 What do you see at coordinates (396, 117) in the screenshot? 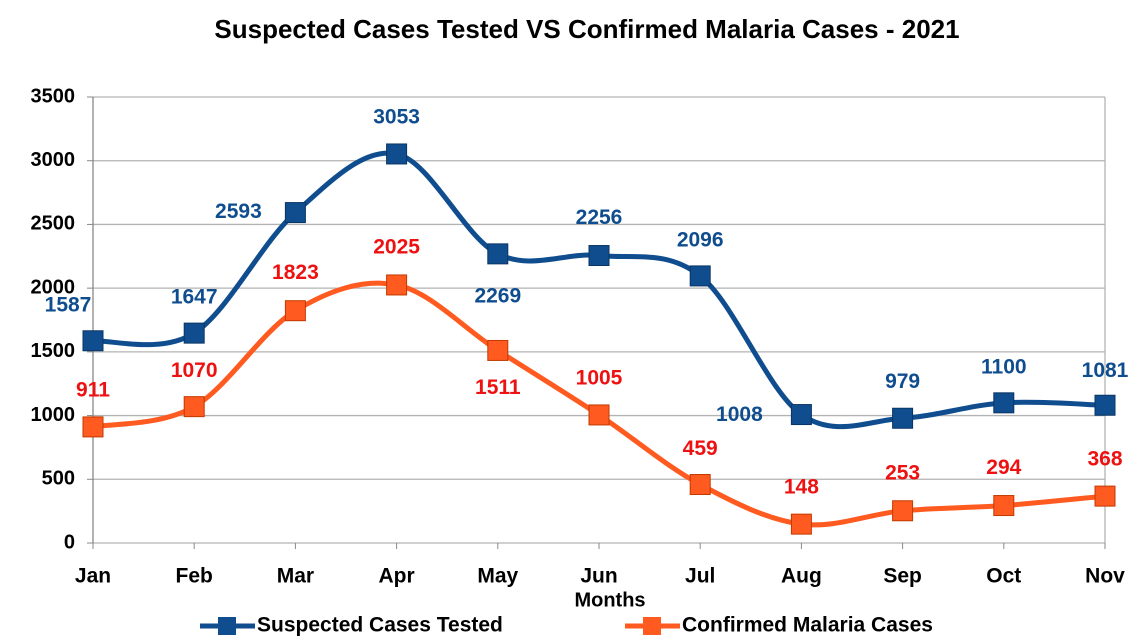
I see `data-label: 3053` at bounding box center [396, 117].